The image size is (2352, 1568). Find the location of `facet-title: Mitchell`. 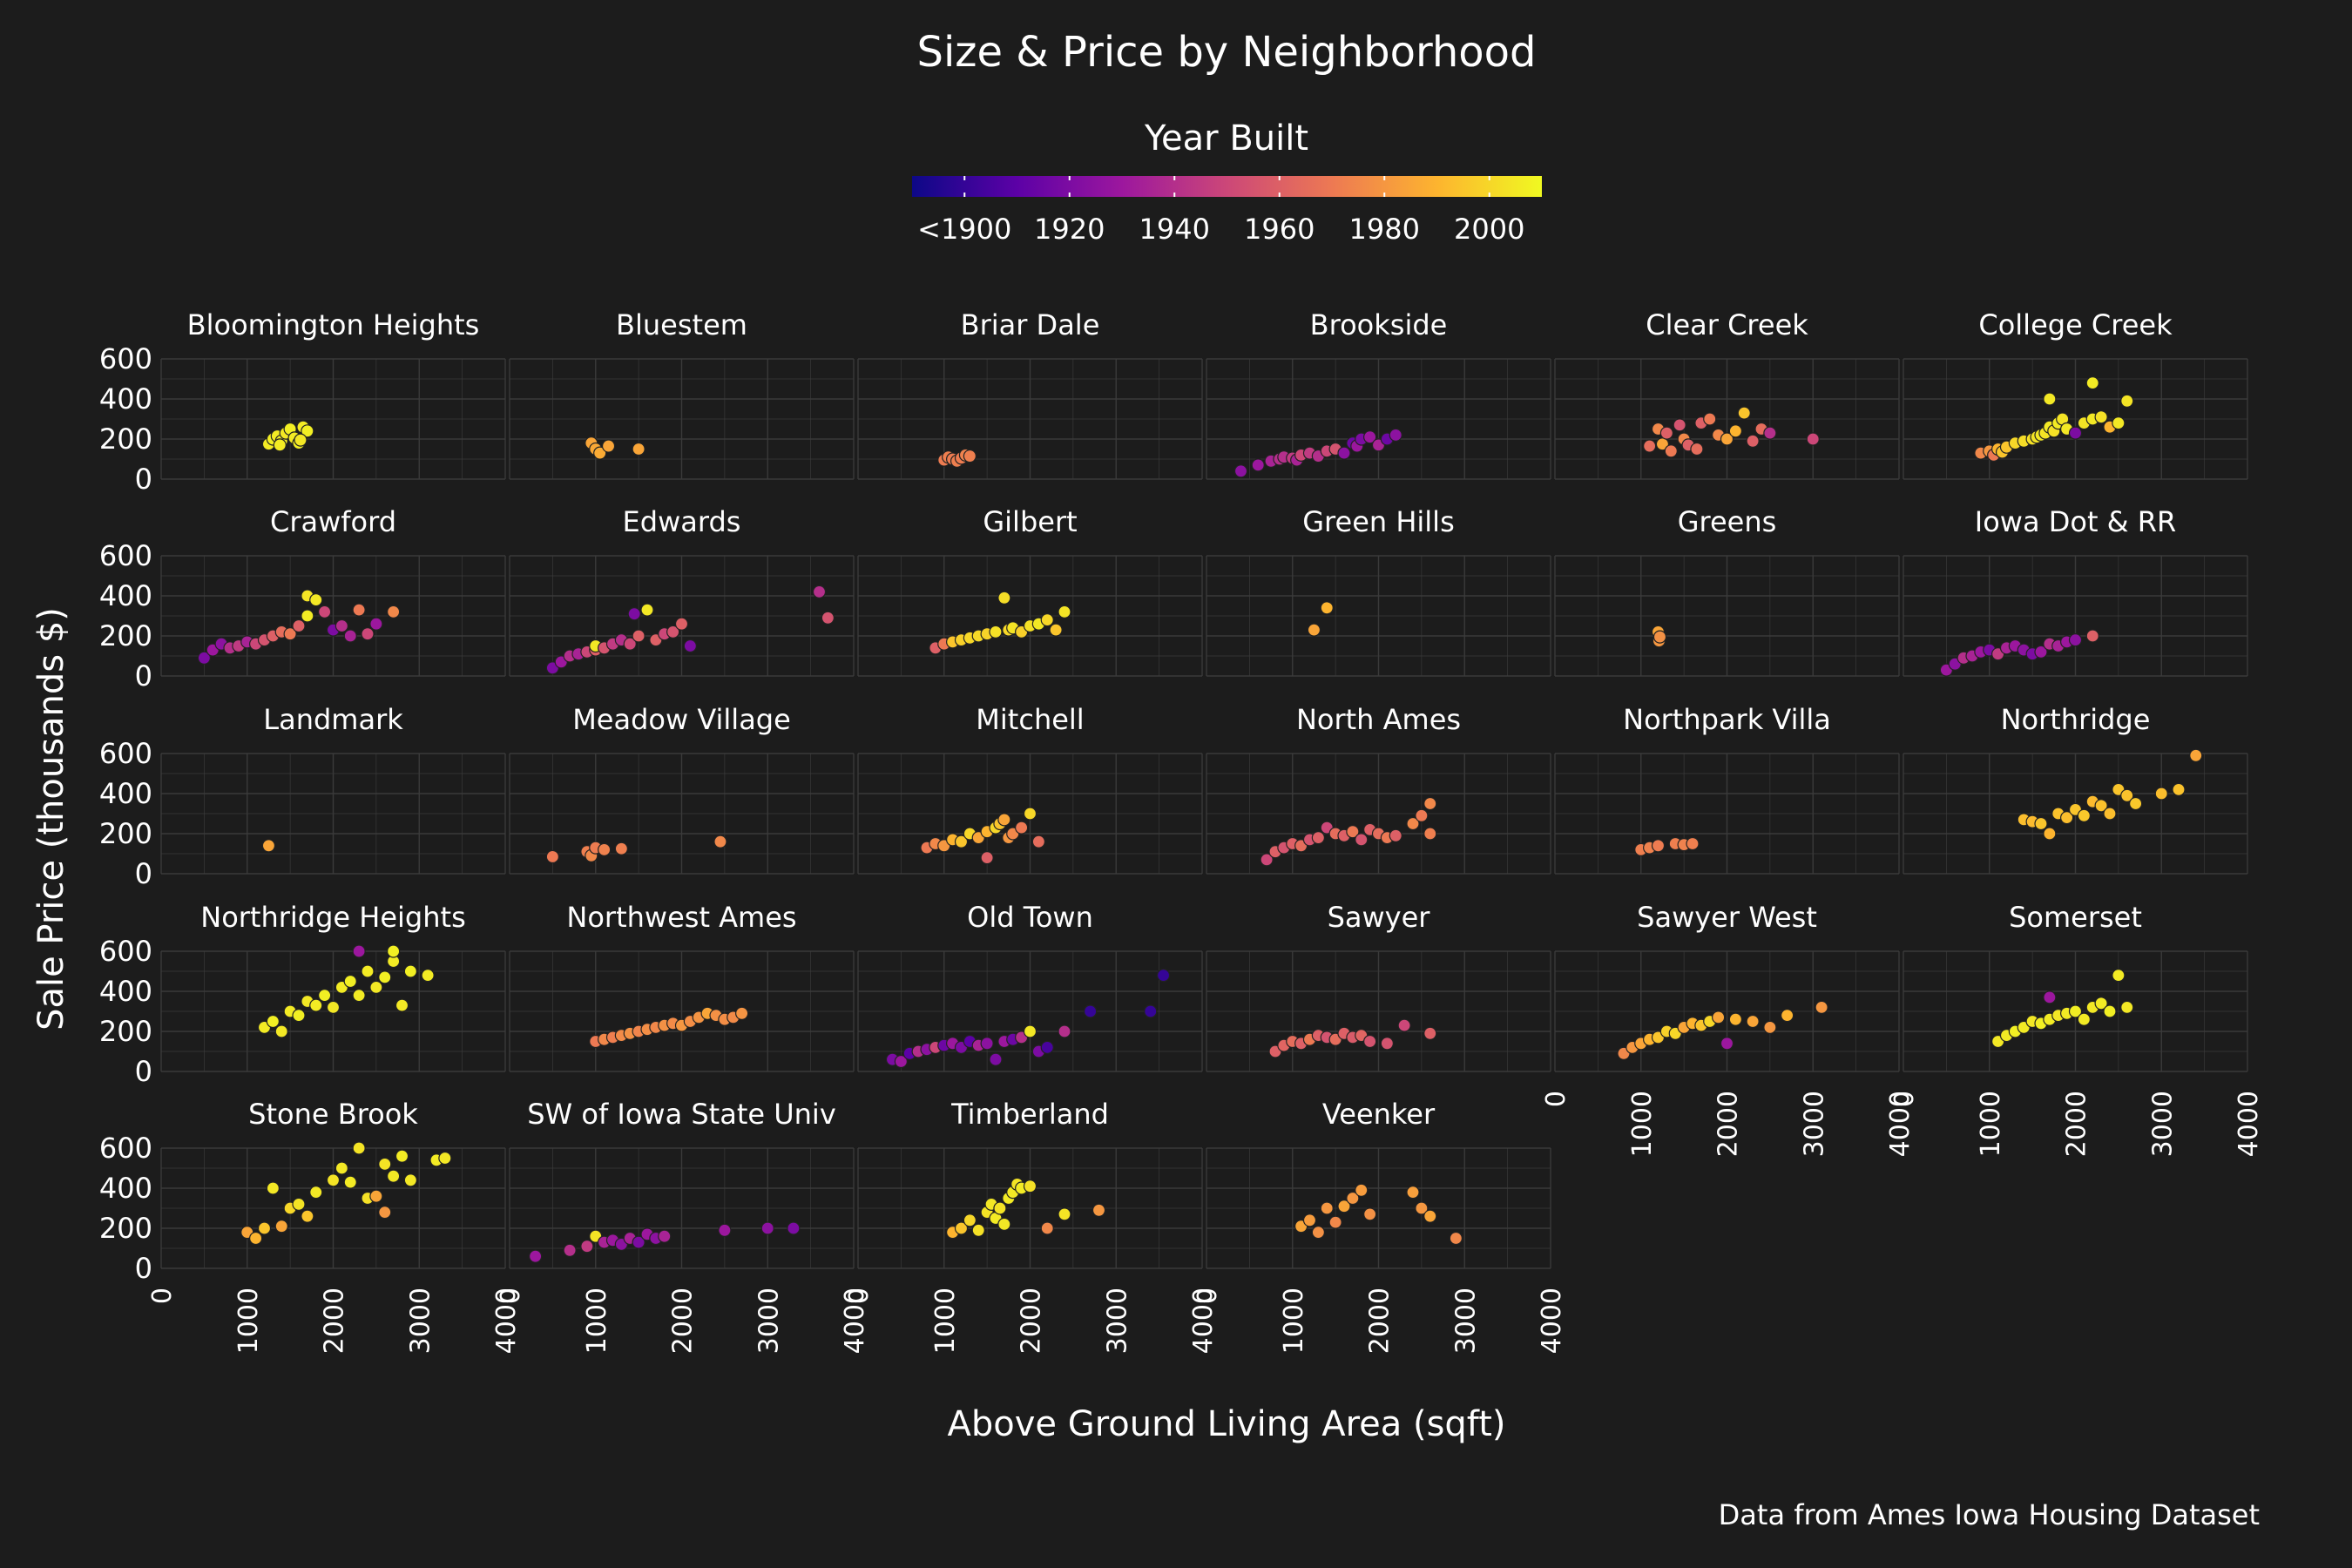

facet-title: Mitchell is located at coordinates (1030, 719).